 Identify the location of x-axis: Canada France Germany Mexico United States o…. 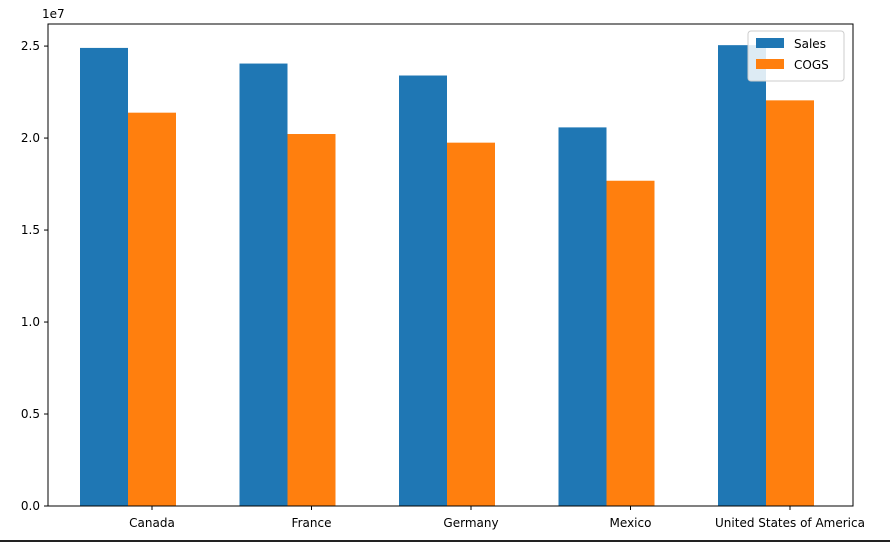
(497, 518).